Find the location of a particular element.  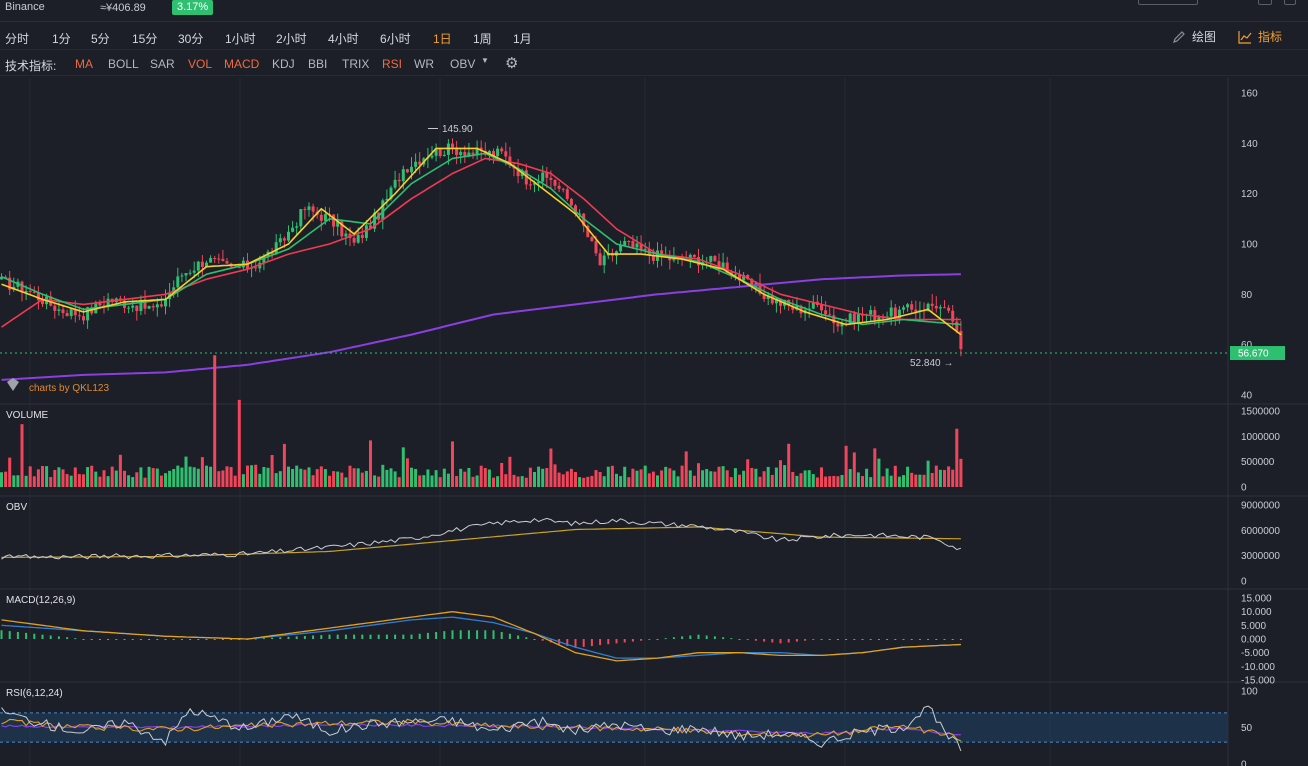

indicator-toggle-sar: SAR is located at coordinates (162, 64).